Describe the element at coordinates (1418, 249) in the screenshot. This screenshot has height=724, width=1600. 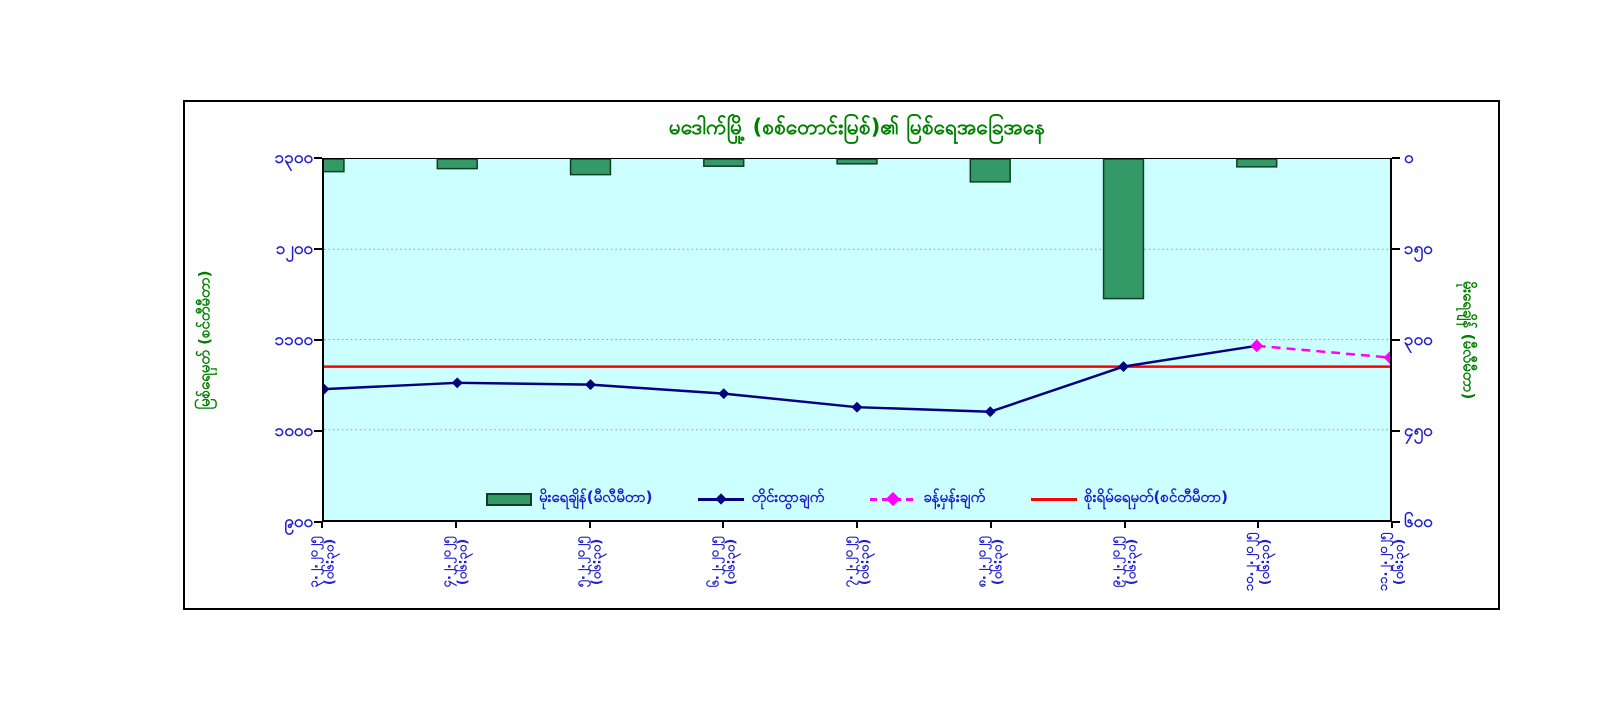
I see `y-tick-label-right: ၁၅၀` at that location.